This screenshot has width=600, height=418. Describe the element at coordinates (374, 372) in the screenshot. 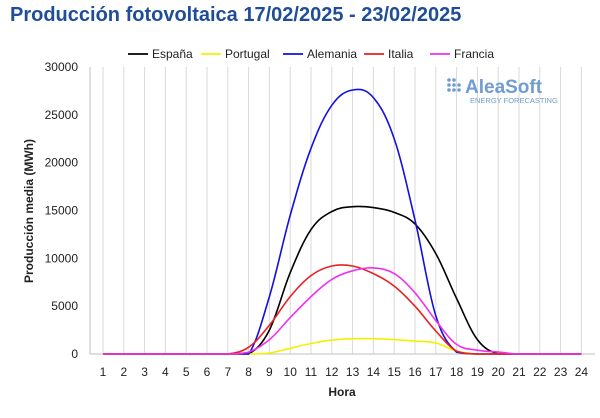

I see `x-tick-label: 14` at that location.